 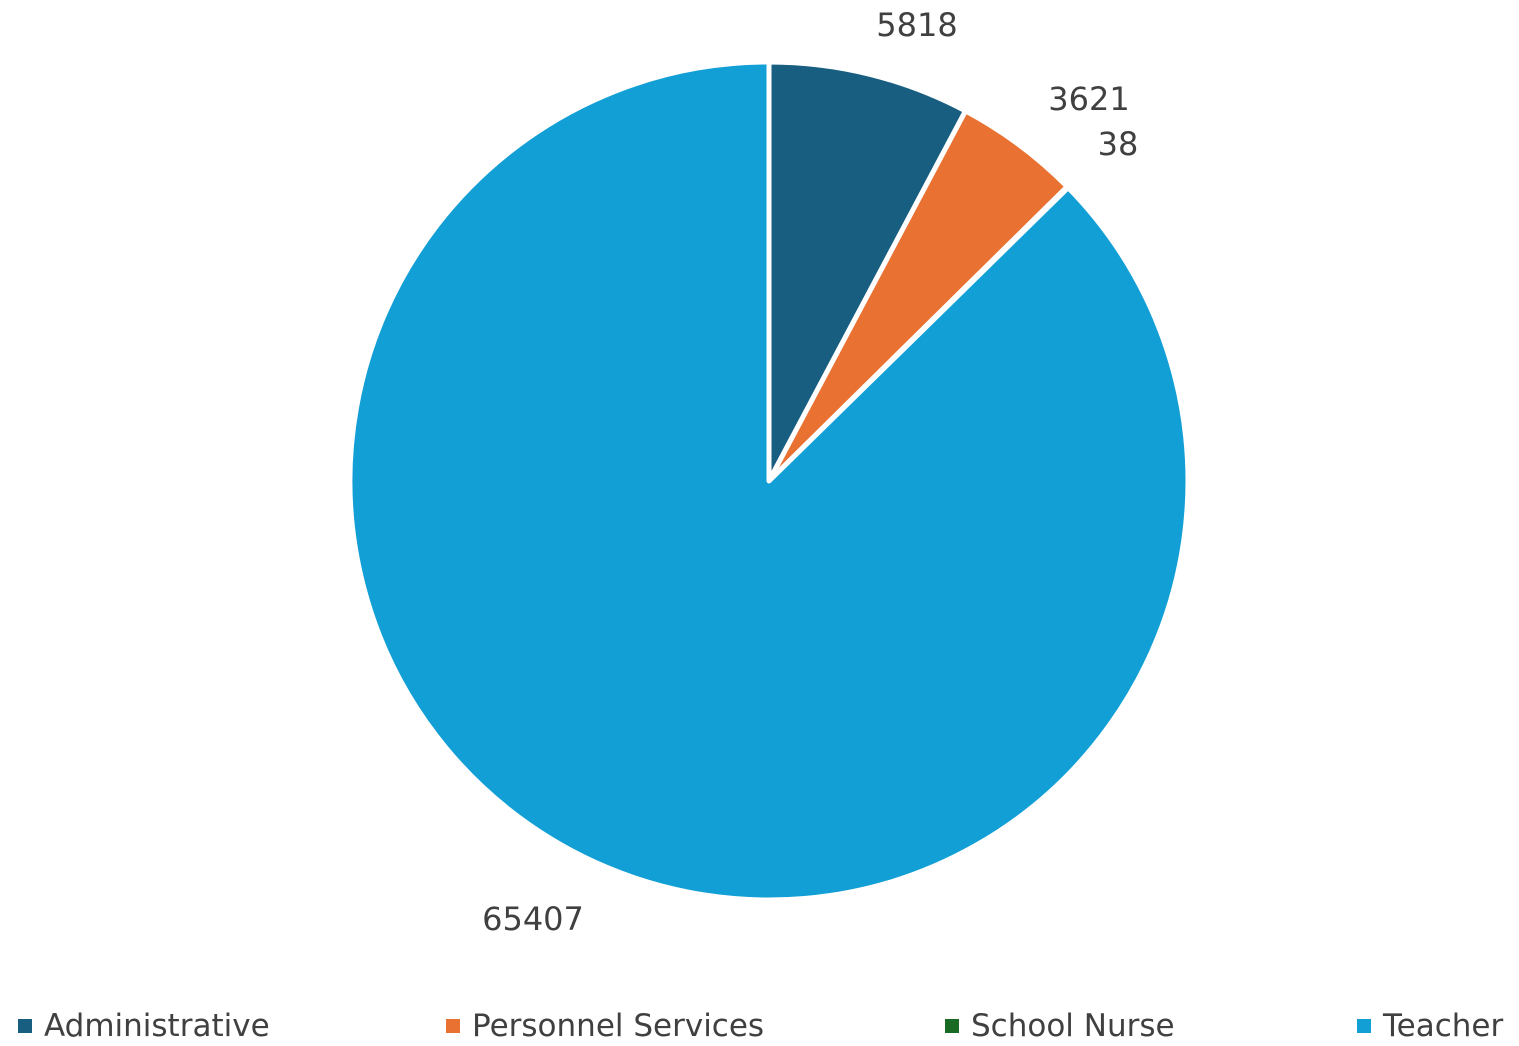 I want to click on legend-swatch-personnel-services, so click(x=453, y=1026).